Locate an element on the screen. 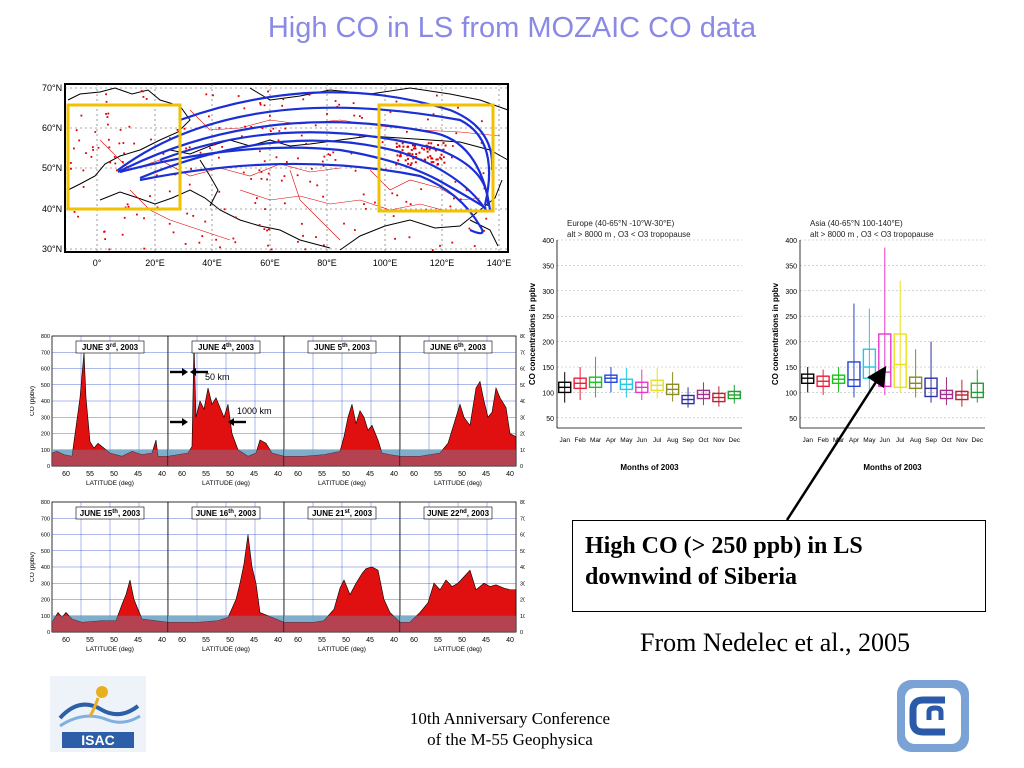  isac-logo: ISAC is located at coordinates (98, 714).